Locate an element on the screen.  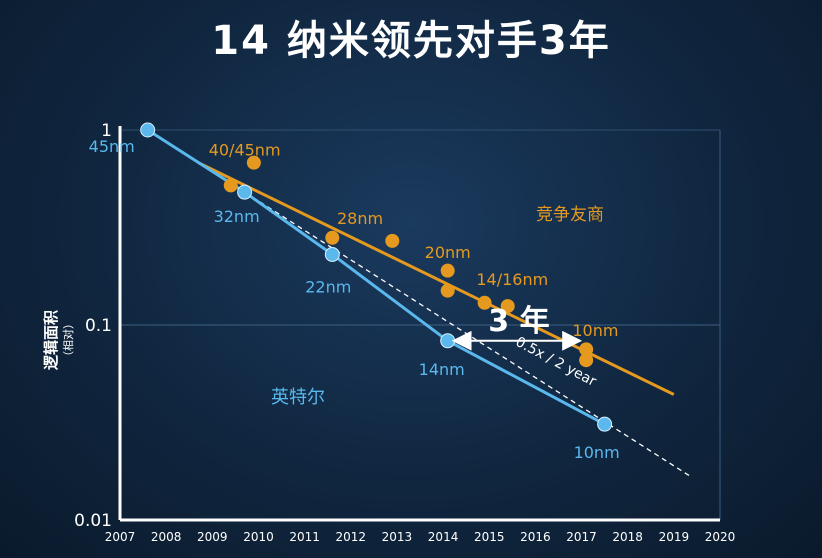
intel-label-14nm: 14nm is located at coordinates (442, 369).